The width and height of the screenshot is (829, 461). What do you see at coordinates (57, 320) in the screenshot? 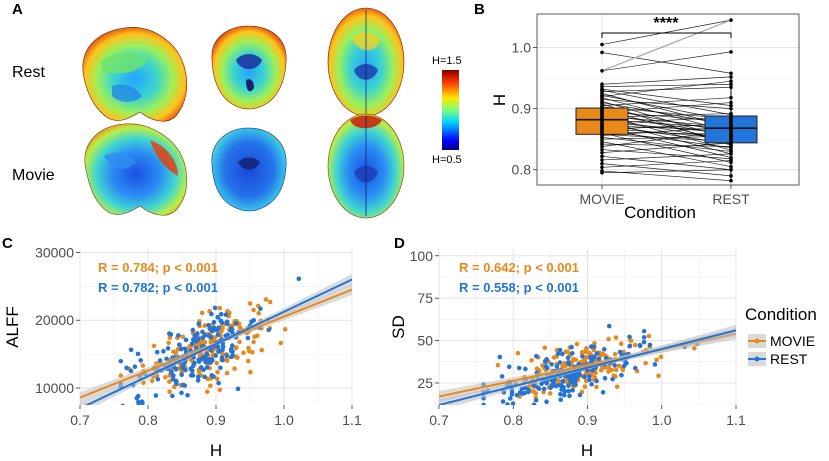
I see `panel-c-y-tick-labels: 10000 20000 30000` at bounding box center [57, 320].